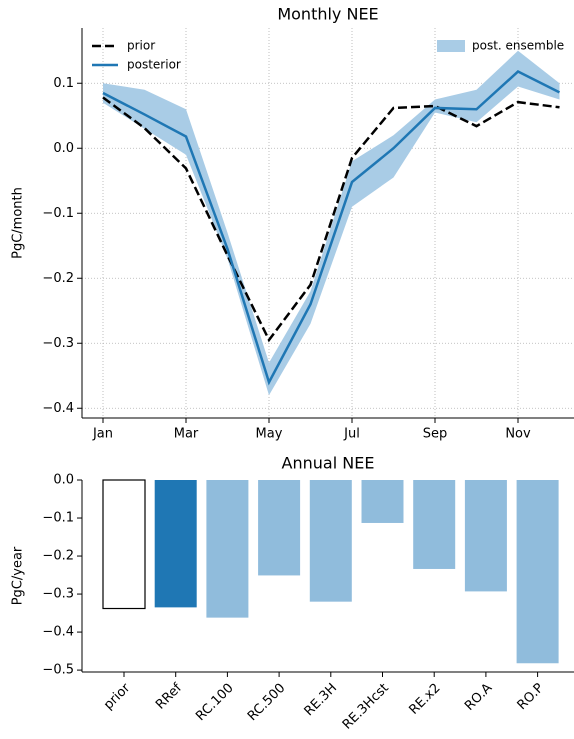  Describe the element at coordinates (451, 46) in the screenshot. I see `legend-patch` at that location.